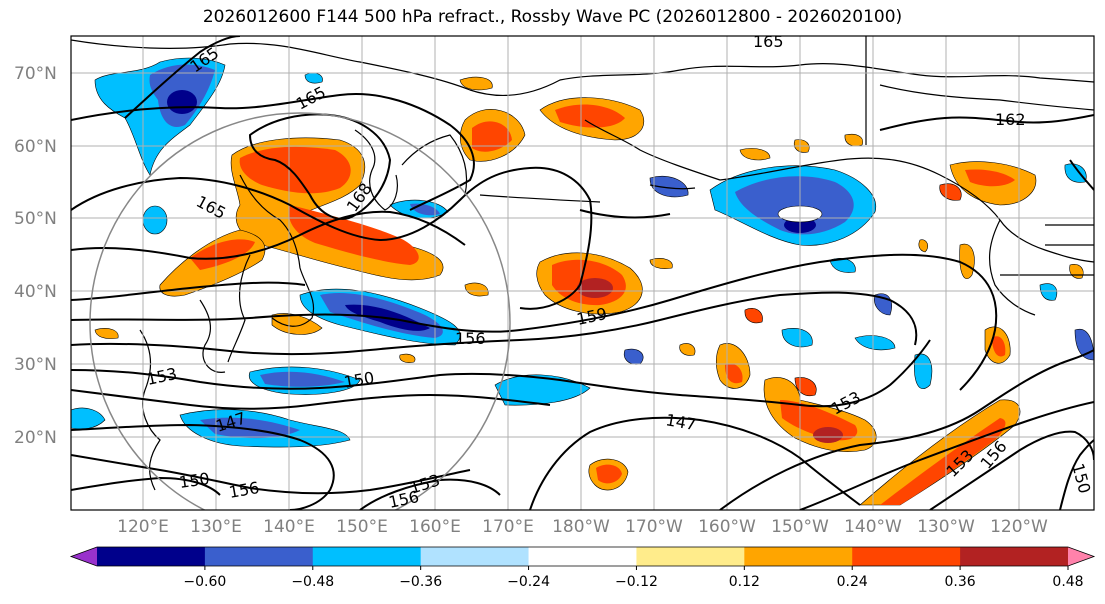 This screenshot has width=1105, height=604. I want to click on lon-label: 170°W, so click(654, 527).